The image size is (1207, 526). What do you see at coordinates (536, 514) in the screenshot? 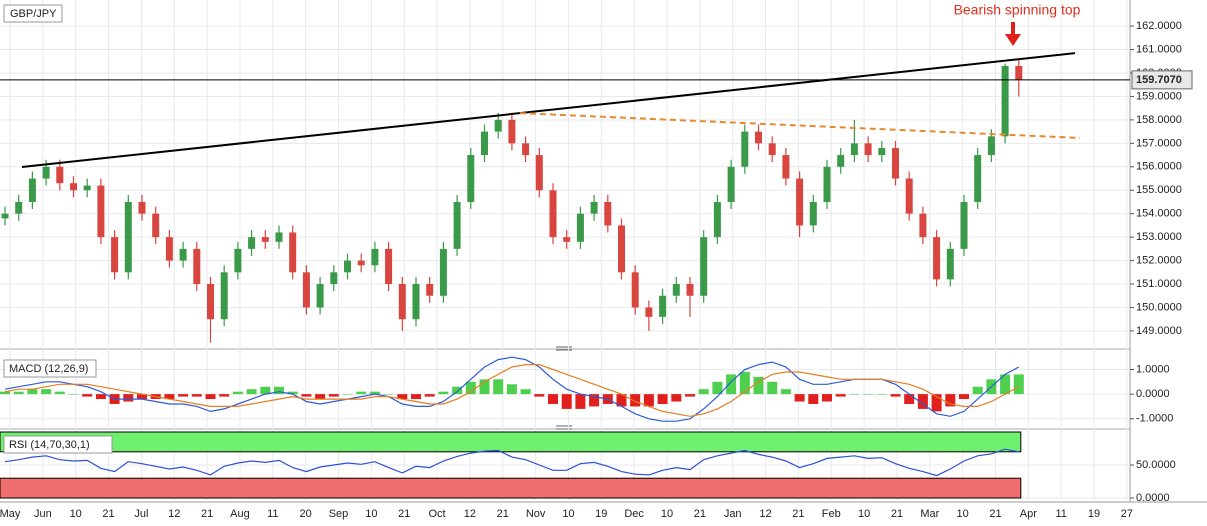
I see `x-tick-label: Nov` at bounding box center [536, 514].